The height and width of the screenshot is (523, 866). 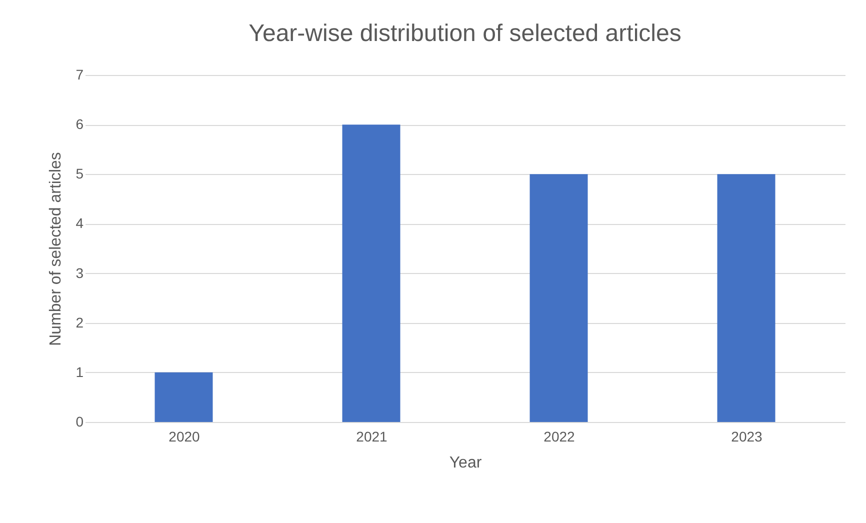 I want to click on y-tick-label: 0, so click(x=80, y=422).